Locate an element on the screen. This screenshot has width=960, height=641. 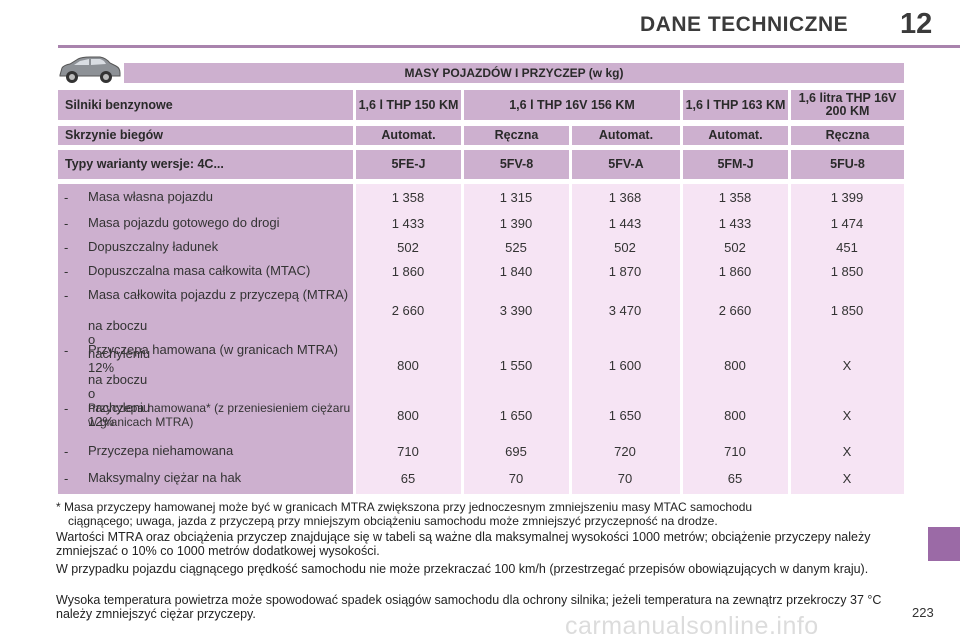
engine-header: 1,6 l THP 16V 156 KM is located at coordinates (572, 105).